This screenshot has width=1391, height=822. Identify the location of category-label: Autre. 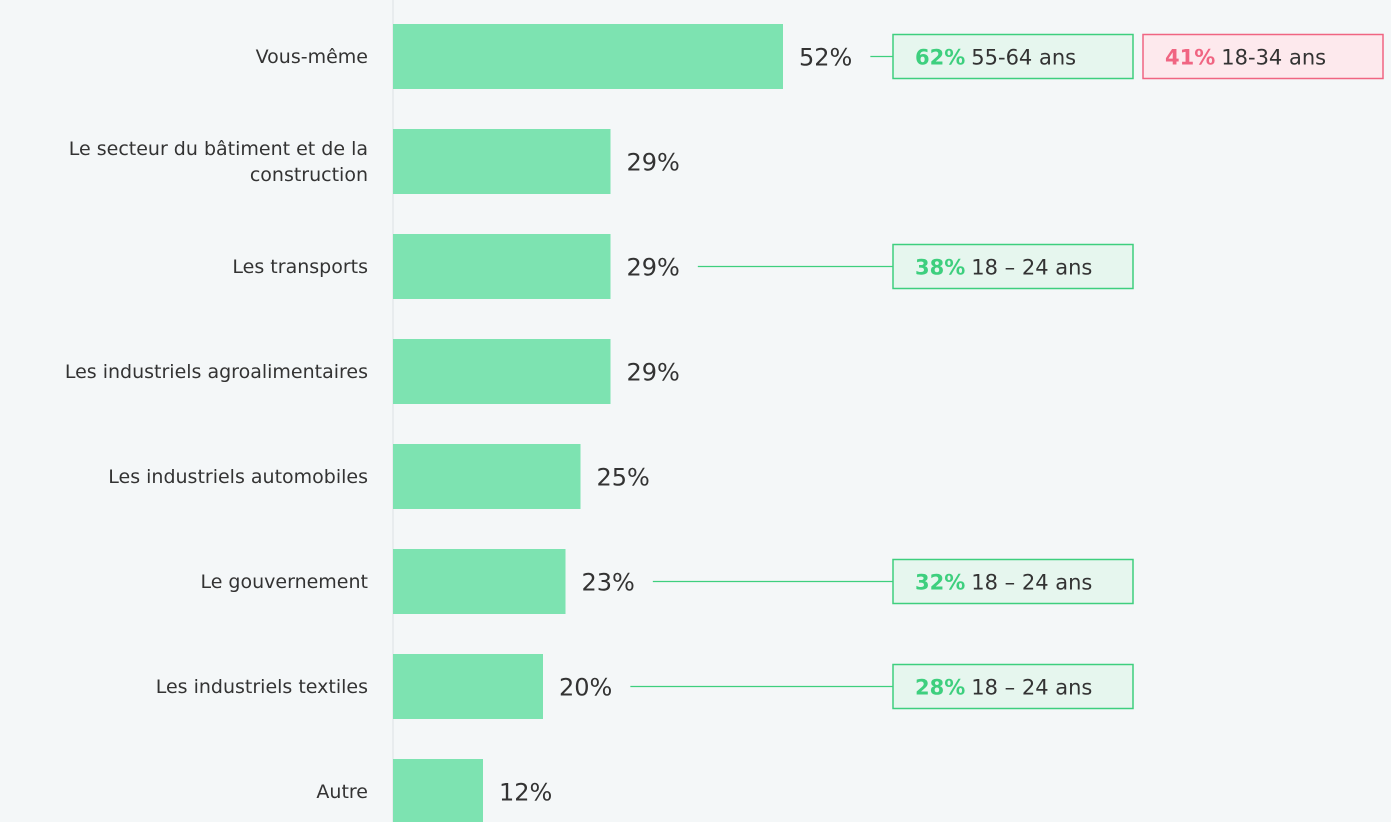
(342, 791).